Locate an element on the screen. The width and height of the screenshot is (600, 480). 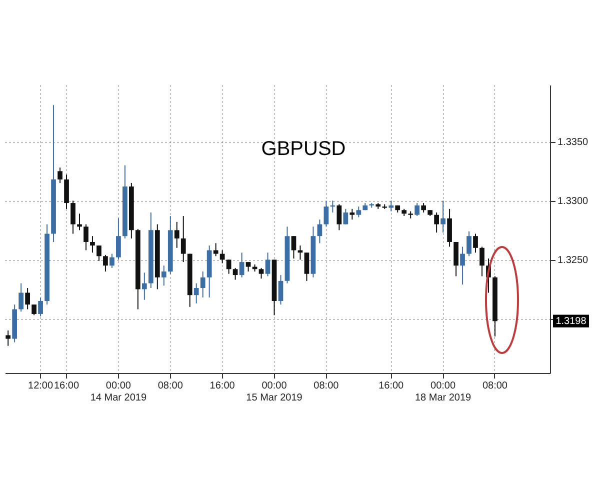
x-tick-label: 00:00 18 Mar 2019 is located at coordinates (443, 392).